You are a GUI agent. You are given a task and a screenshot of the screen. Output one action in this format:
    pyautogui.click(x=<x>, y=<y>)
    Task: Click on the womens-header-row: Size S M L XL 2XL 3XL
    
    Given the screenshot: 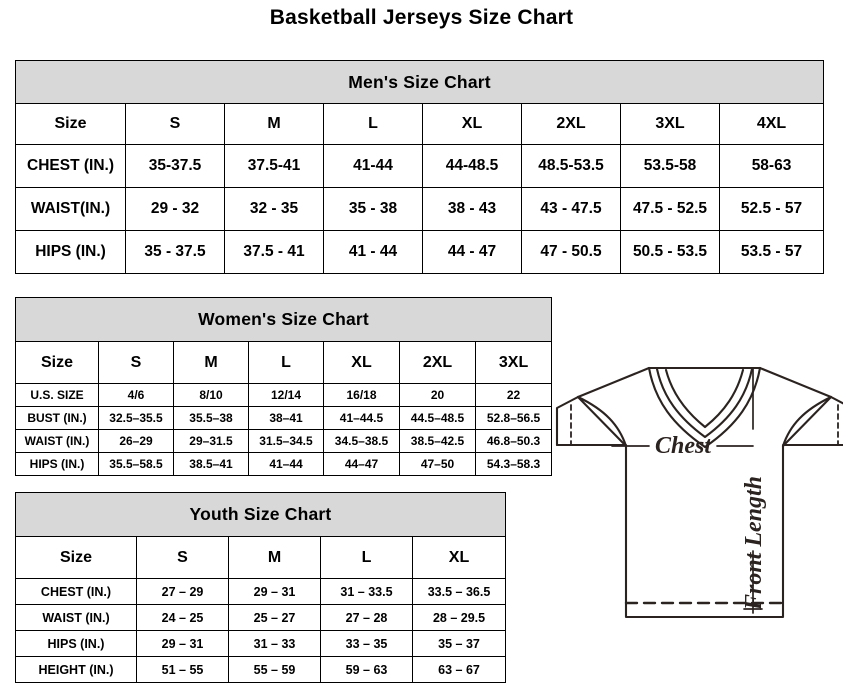 What is the action you would take?
    pyautogui.click(x=284, y=362)
    